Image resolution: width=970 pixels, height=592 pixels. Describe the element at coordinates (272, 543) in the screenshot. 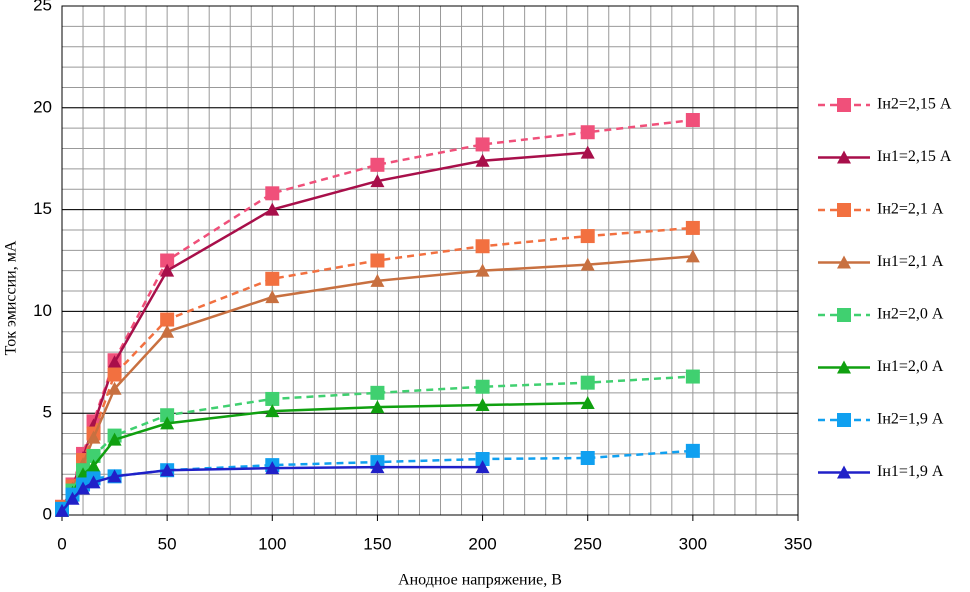

I see `x-tick-label: 100` at that location.